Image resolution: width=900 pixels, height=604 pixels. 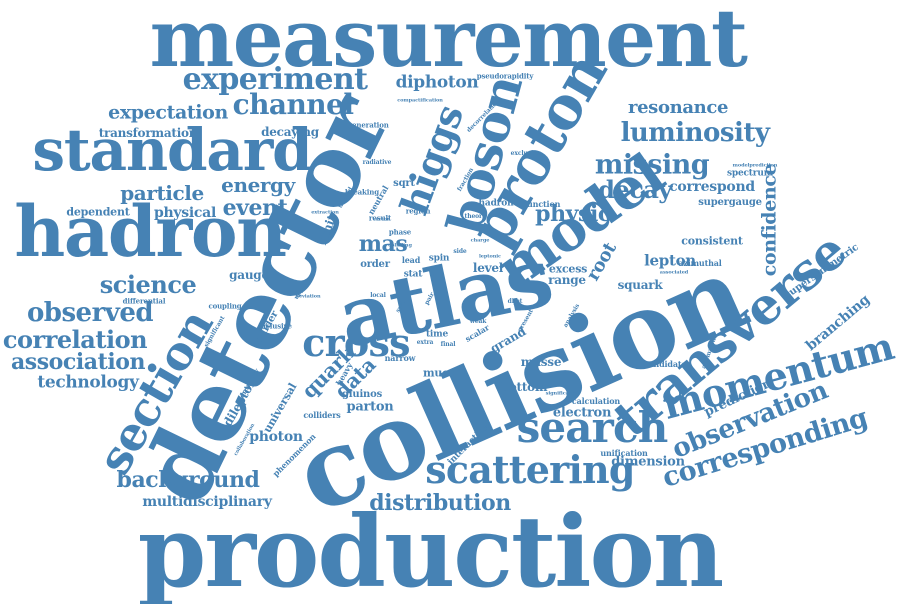 What do you see at coordinates (420, 100) in the screenshot?
I see `word-compactification: compactification` at bounding box center [420, 100].